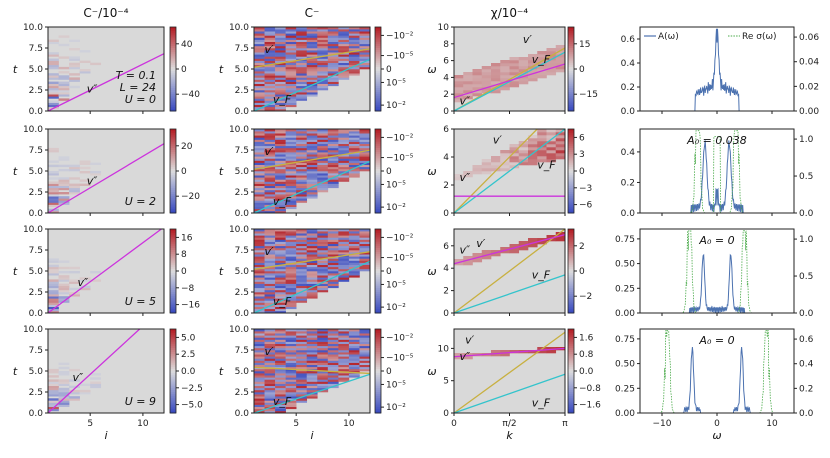 This screenshot has height=458, width=830. Describe the element at coordinates (446, 247) in the screenshot. I see `c3-y-tick-label: 6` at that location.